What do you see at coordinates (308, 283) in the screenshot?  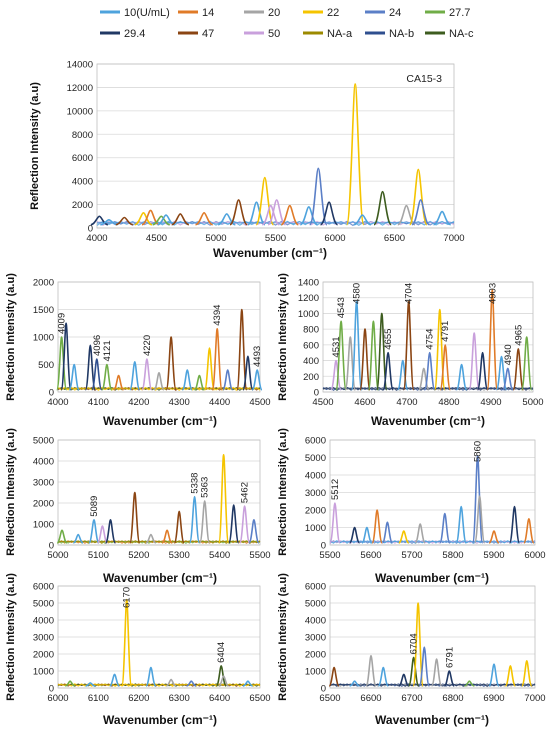 I see `y-tick-label: 1400` at bounding box center [308, 283].